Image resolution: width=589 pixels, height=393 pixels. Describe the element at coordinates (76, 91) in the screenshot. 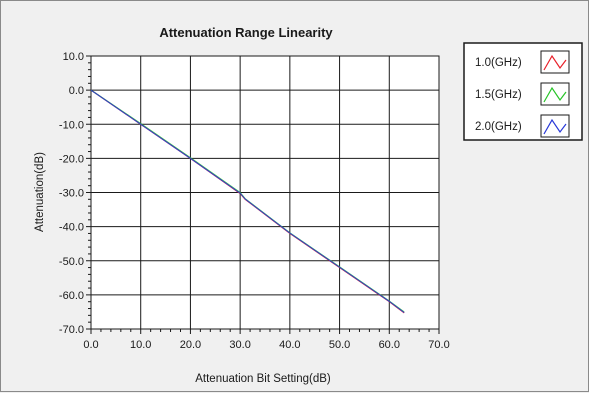

I see `y-tick-label: 0.0` at that location.